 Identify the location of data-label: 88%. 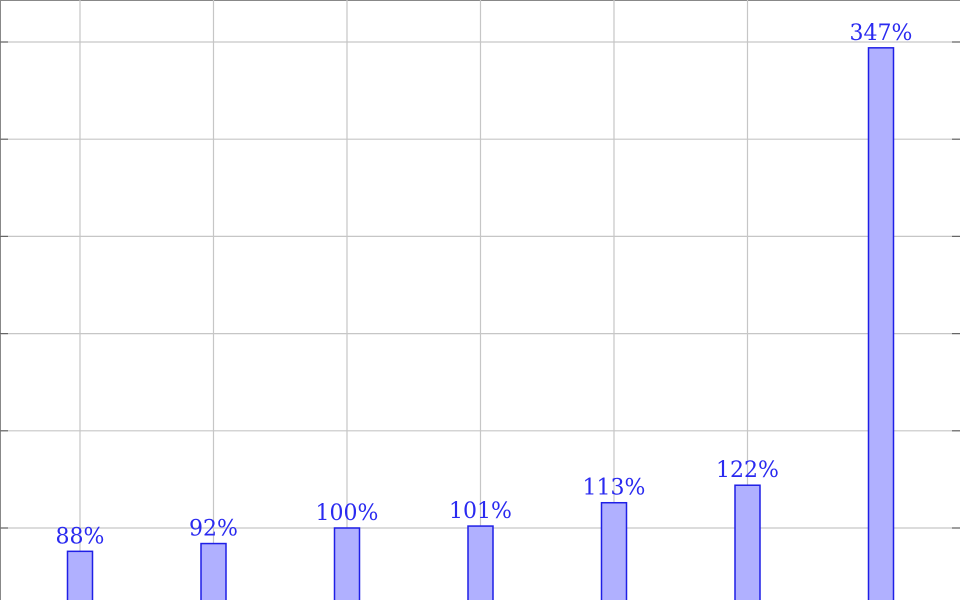
(80, 536).